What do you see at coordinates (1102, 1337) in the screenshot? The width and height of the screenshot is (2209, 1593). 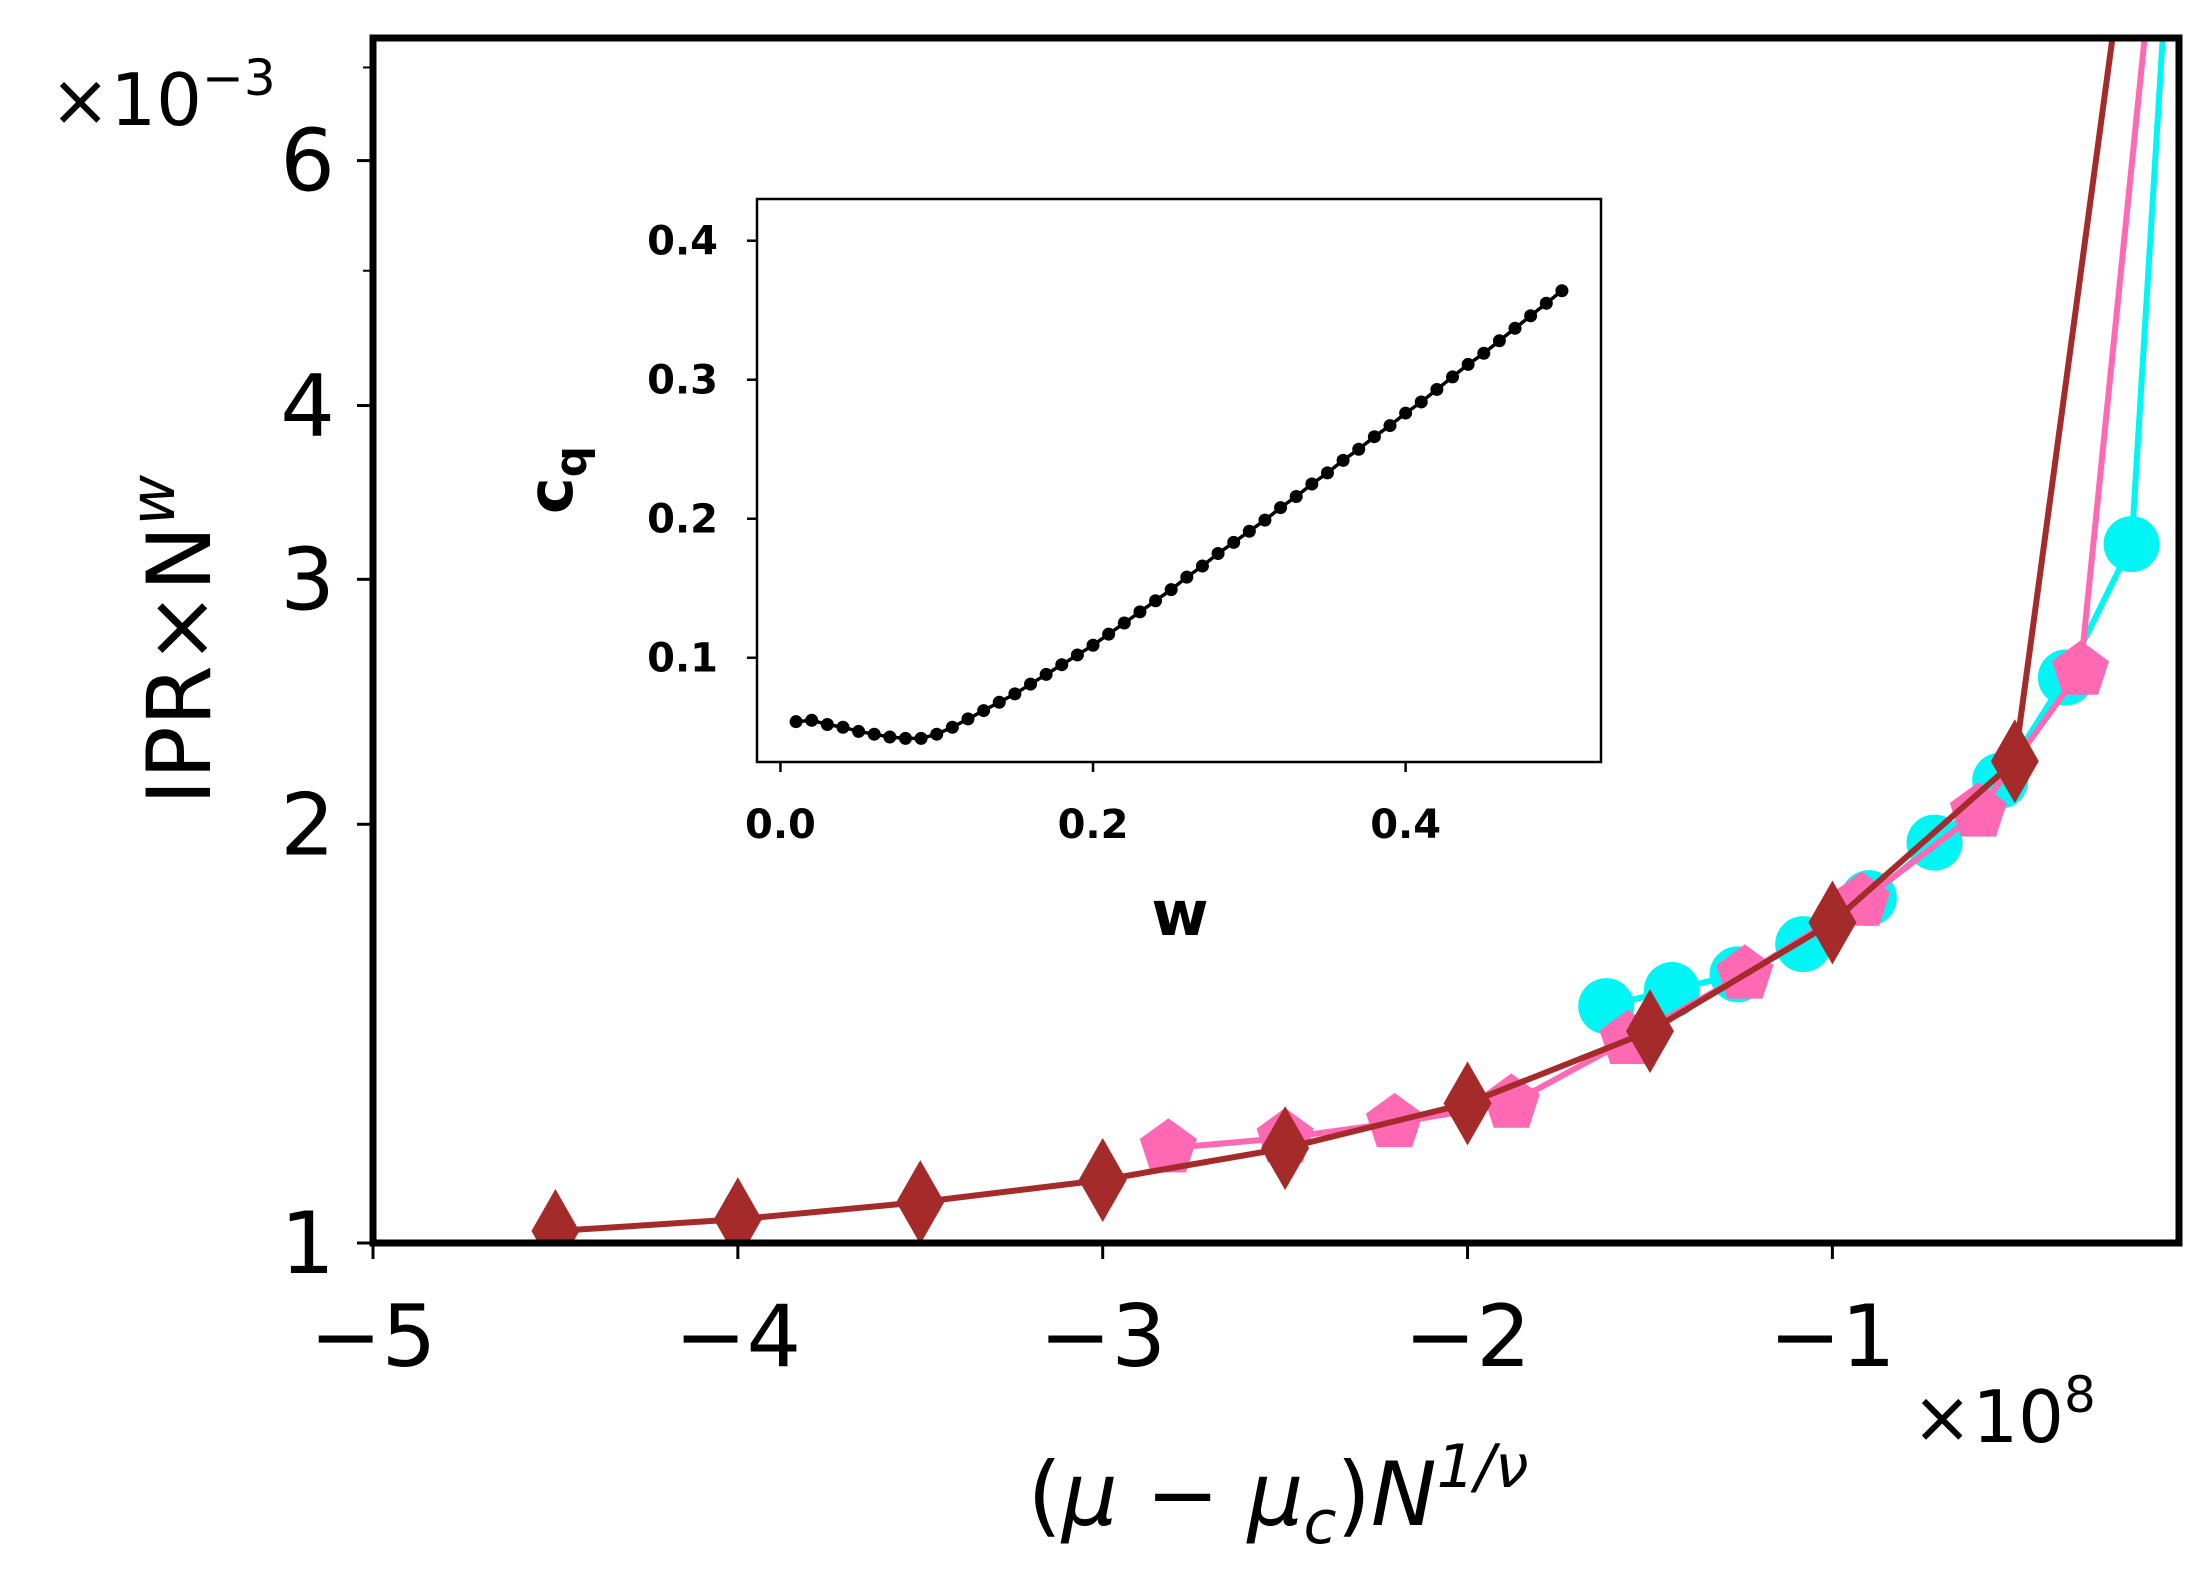 I see `x-tick-label: −3` at bounding box center [1102, 1337].